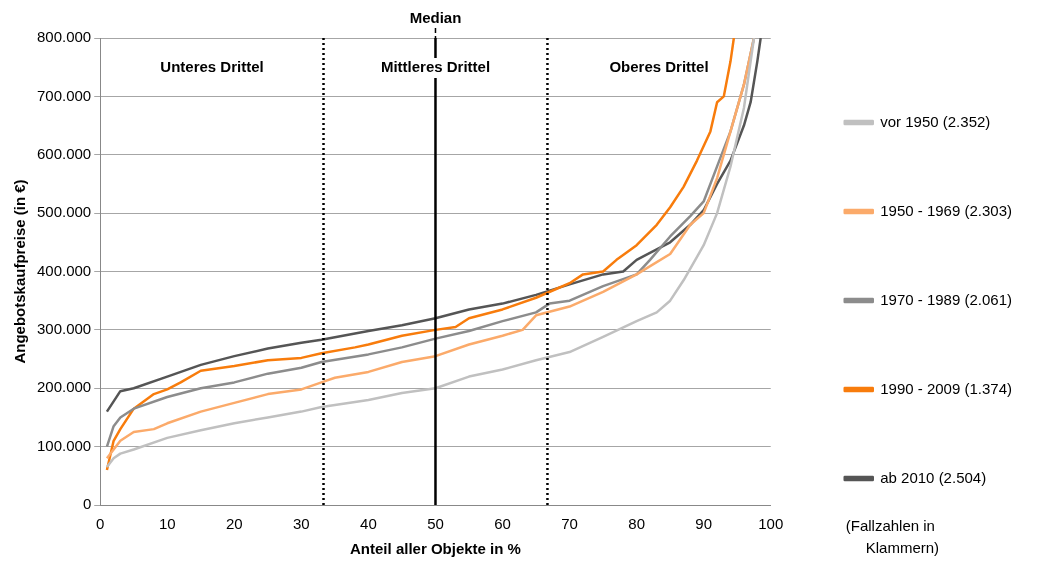 The image size is (1040, 581). Describe the element at coordinates (704, 524) in the screenshot. I see `x-tick-label: 90` at that location.